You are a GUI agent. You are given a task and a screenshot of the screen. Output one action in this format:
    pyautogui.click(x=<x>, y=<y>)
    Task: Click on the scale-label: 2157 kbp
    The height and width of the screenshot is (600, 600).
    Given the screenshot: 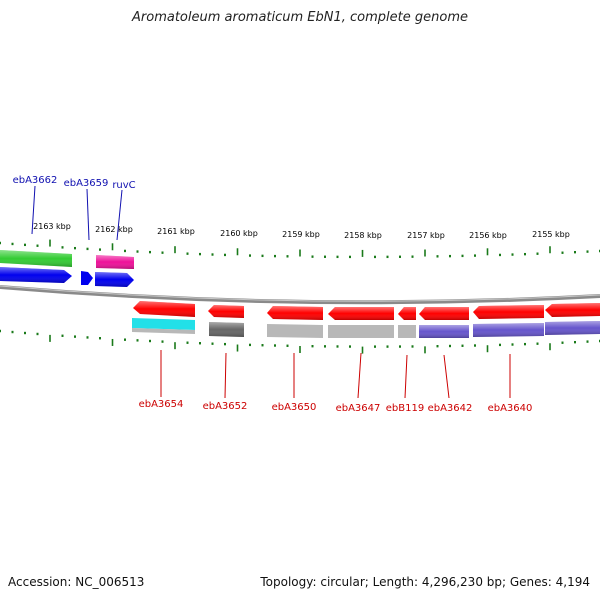 What is the action you would take?
    pyautogui.click(x=426, y=235)
    